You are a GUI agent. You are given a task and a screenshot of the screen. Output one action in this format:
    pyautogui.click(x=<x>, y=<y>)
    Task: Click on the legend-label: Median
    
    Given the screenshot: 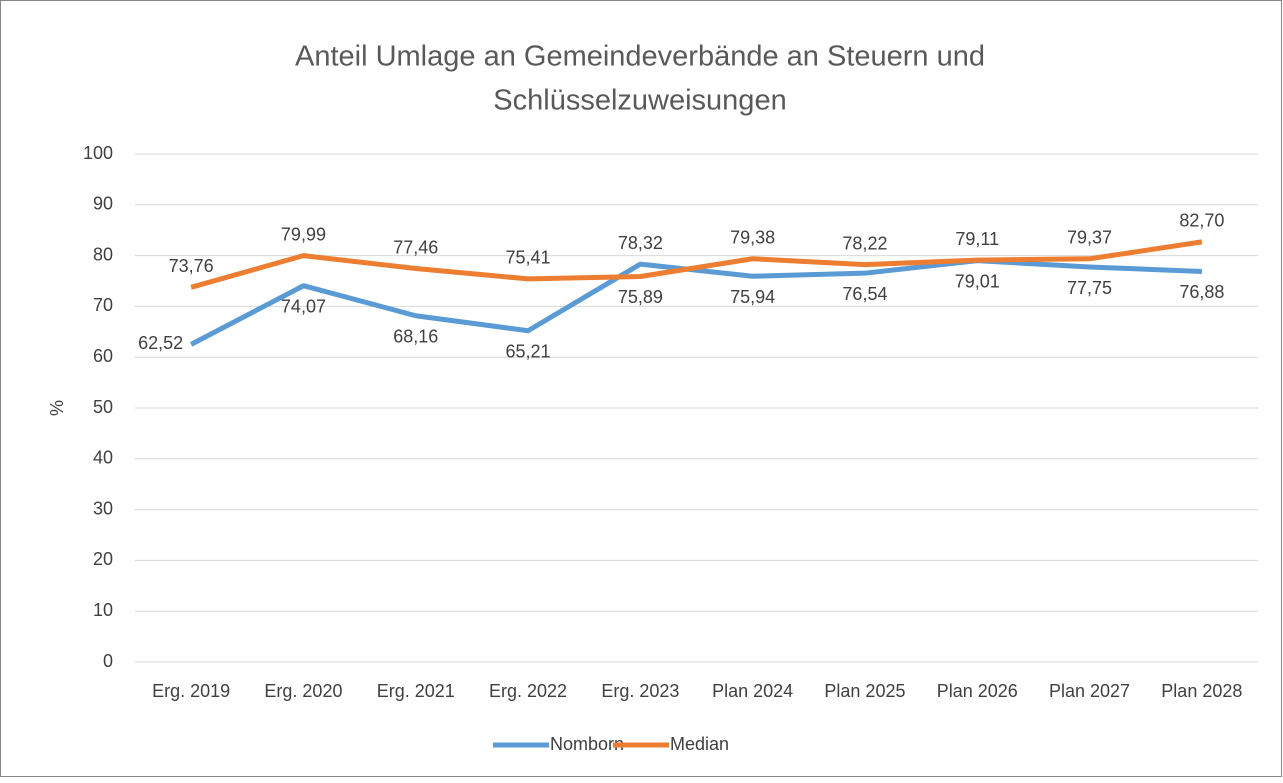 What is the action you would take?
    pyautogui.click(x=699, y=744)
    